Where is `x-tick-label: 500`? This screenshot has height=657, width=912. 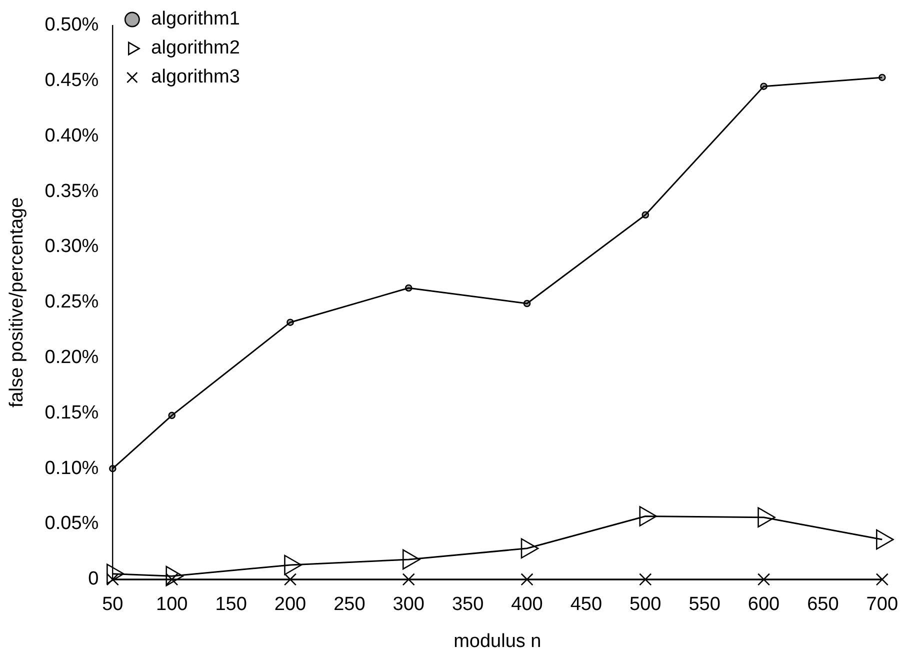
x-tick-label: 500 is located at coordinates (646, 605).